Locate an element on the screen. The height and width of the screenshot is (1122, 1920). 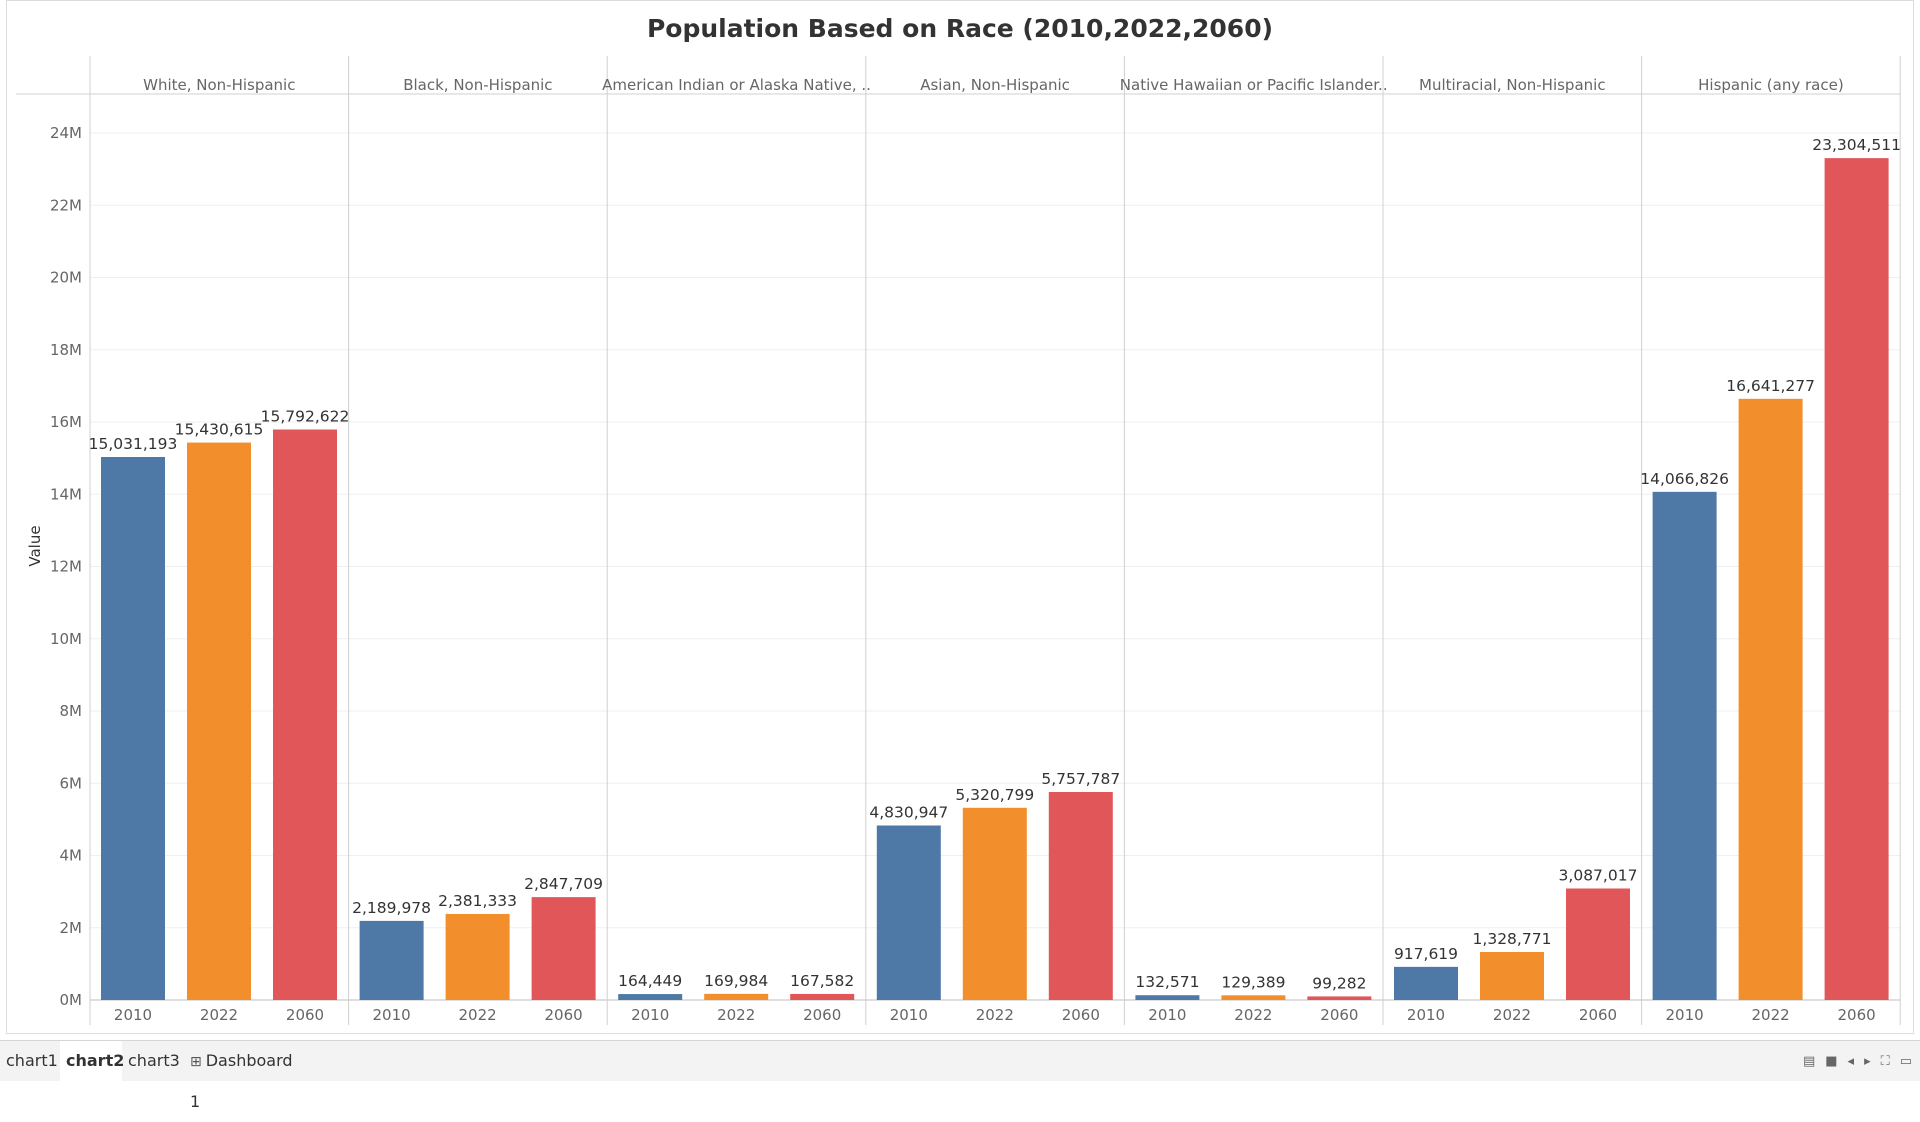
tab-chart3: chart3 is located at coordinates (153, 1061).